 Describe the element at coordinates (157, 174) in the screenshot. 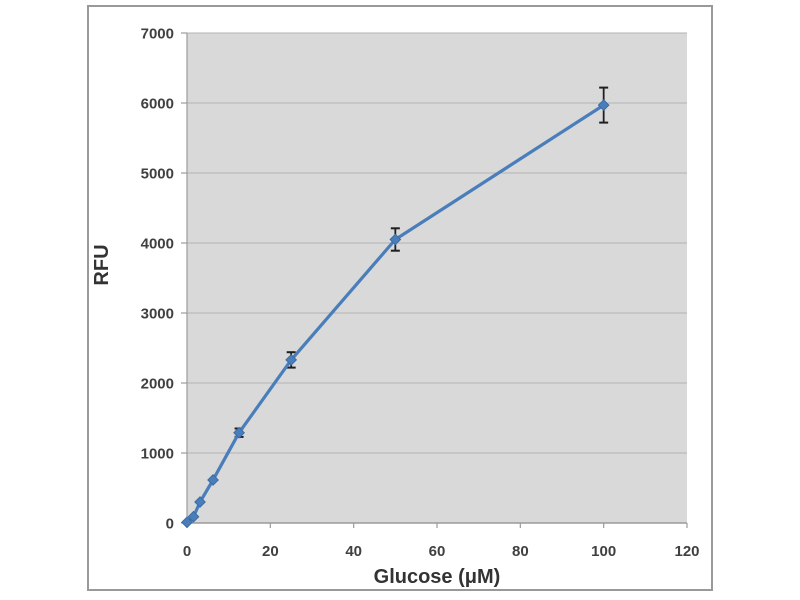

I see `y-tick-label: 5000` at that location.